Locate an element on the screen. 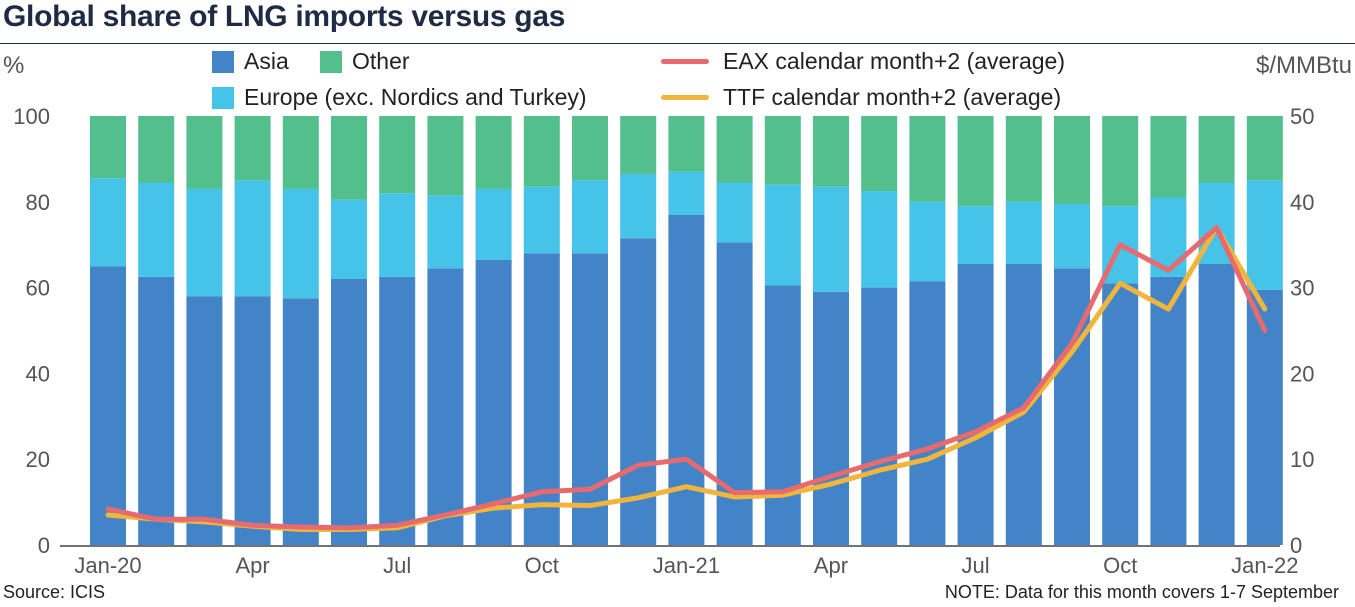 This screenshot has height=607, width=1355. right-tick-label: 20 is located at coordinates (1302, 373).